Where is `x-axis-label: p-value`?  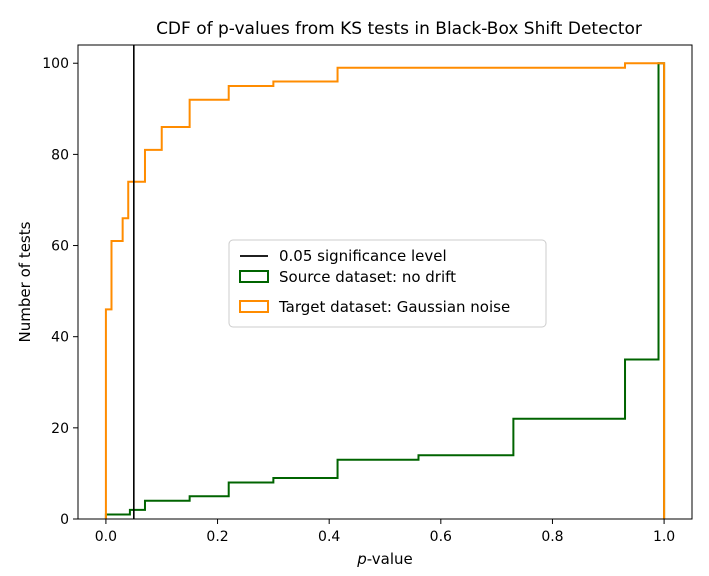 x-axis-label: p-value is located at coordinates (384, 559).